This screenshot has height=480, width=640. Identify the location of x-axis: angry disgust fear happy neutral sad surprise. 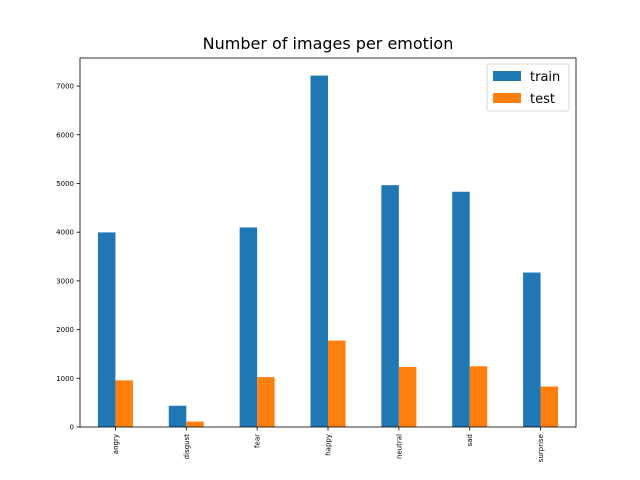
(328, 444).